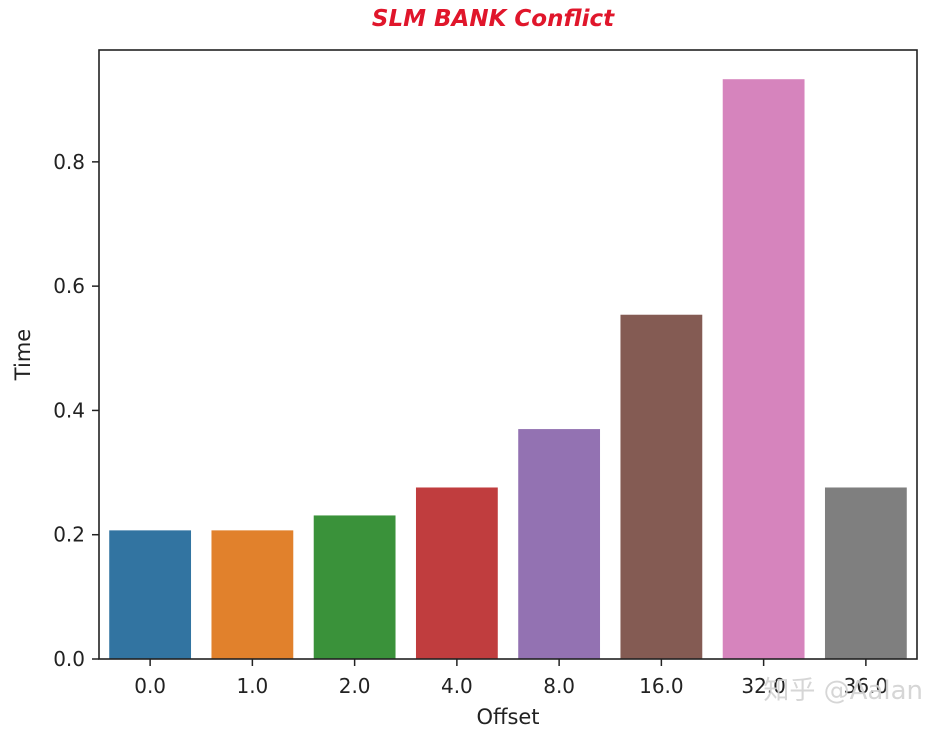 This screenshot has width=949, height=733. What do you see at coordinates (661, 686) in the screenshot?
I see `x-tick-label: 16.0` at bounding box center [661, 686].